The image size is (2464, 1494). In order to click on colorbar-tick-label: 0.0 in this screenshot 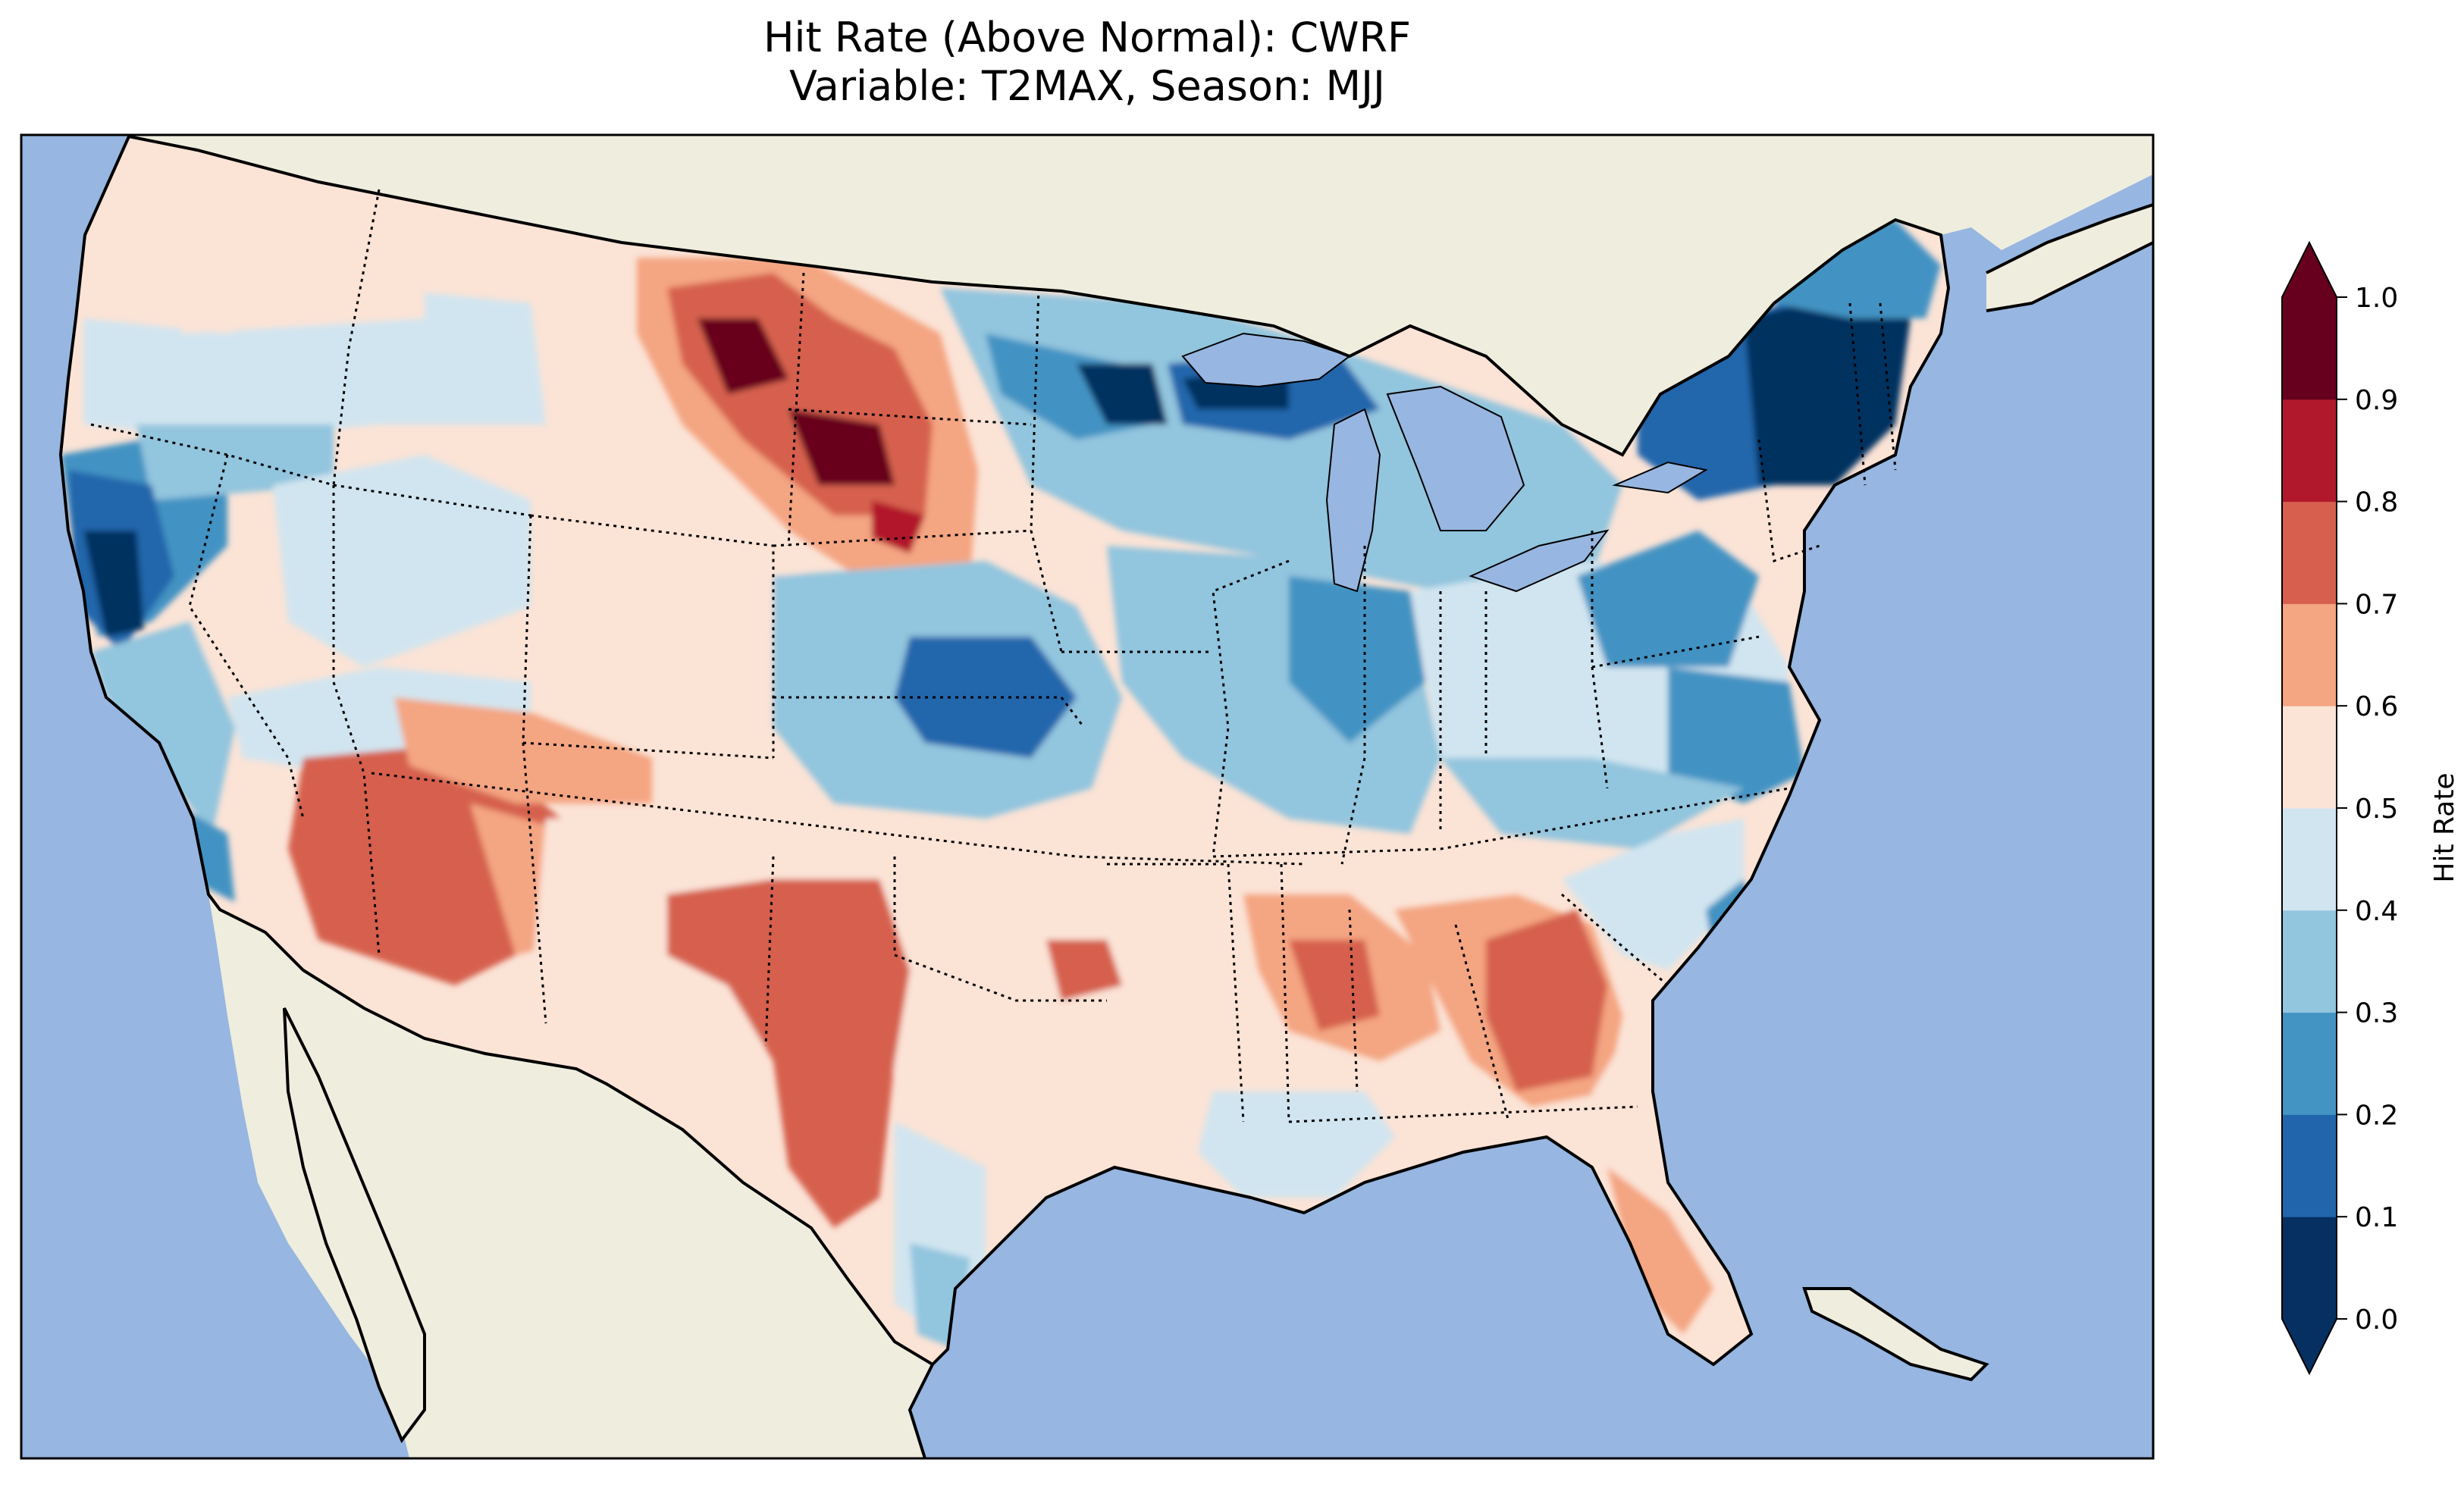, I will do `click(2377, 1320)`.